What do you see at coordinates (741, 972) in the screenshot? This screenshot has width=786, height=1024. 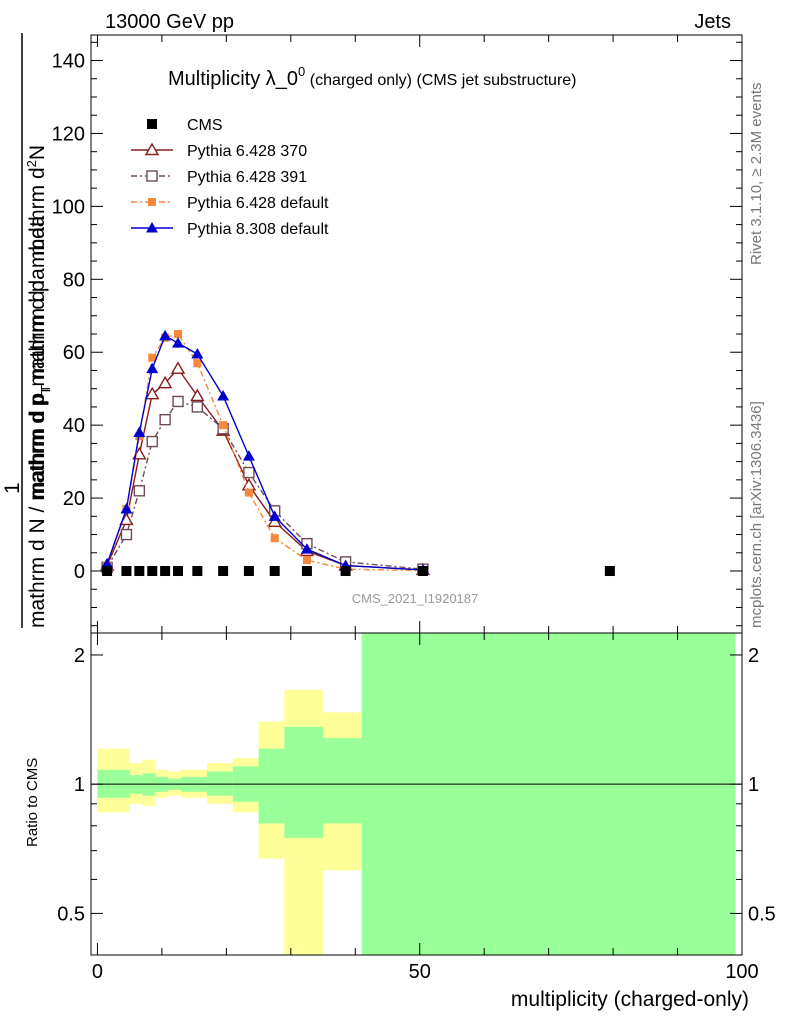 I see `x-tick-label: 100` at bounding box center [741, 972].